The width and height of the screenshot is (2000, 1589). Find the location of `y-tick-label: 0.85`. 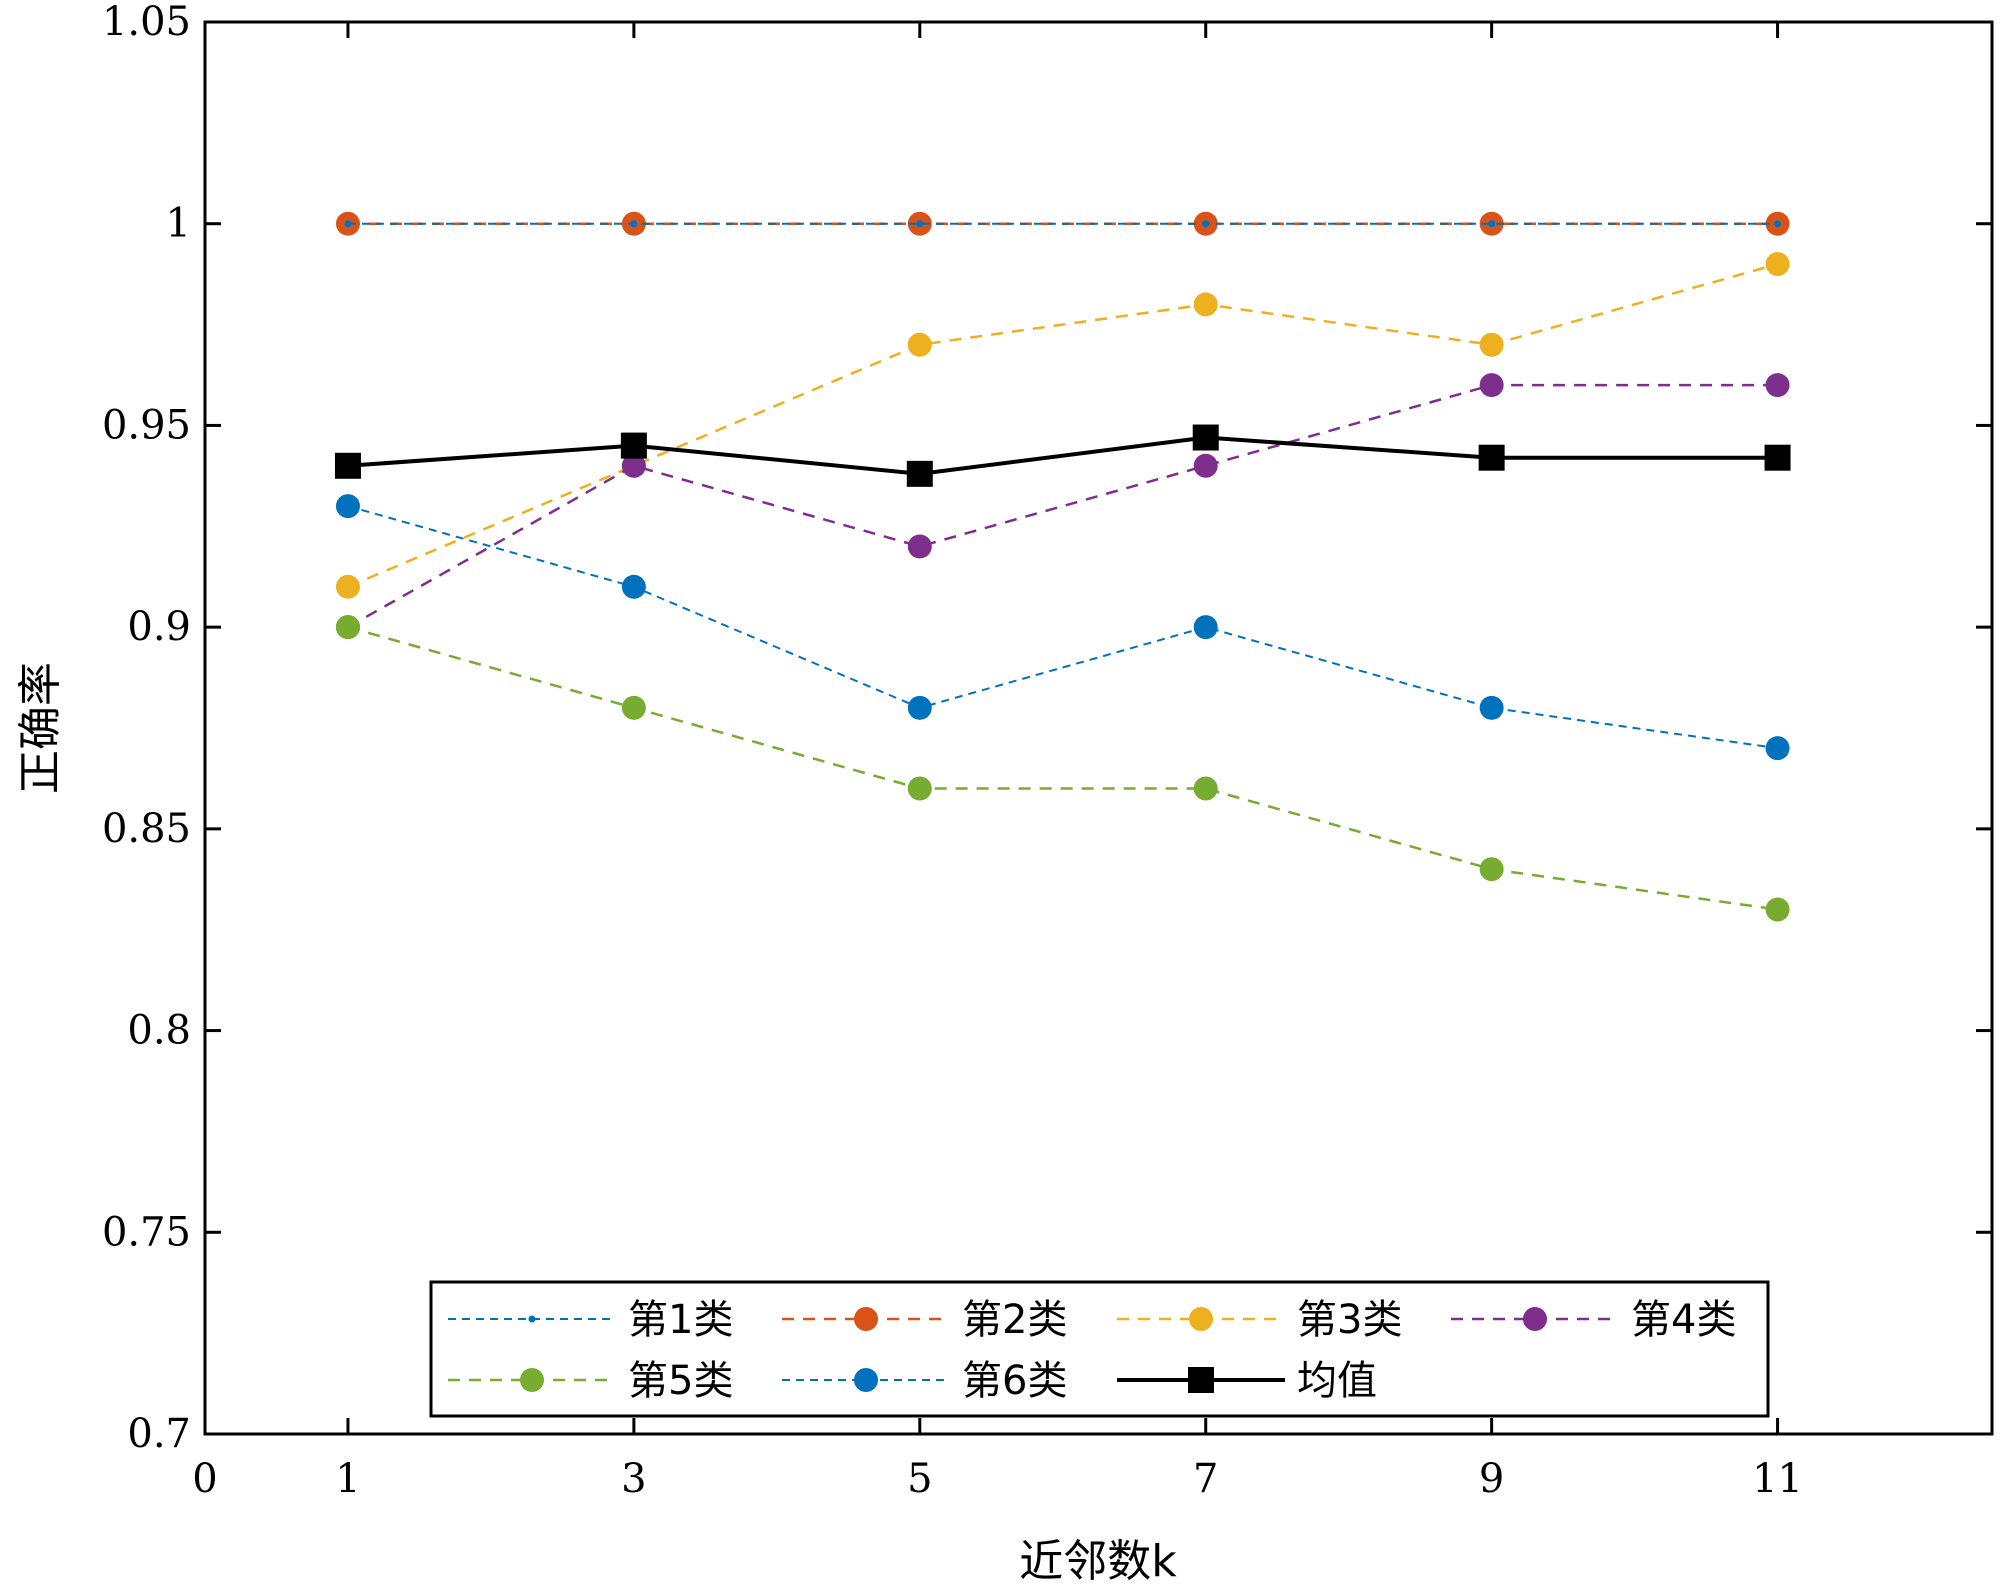

y-tick-label: 0.85 is located at coordinates (146, 829).